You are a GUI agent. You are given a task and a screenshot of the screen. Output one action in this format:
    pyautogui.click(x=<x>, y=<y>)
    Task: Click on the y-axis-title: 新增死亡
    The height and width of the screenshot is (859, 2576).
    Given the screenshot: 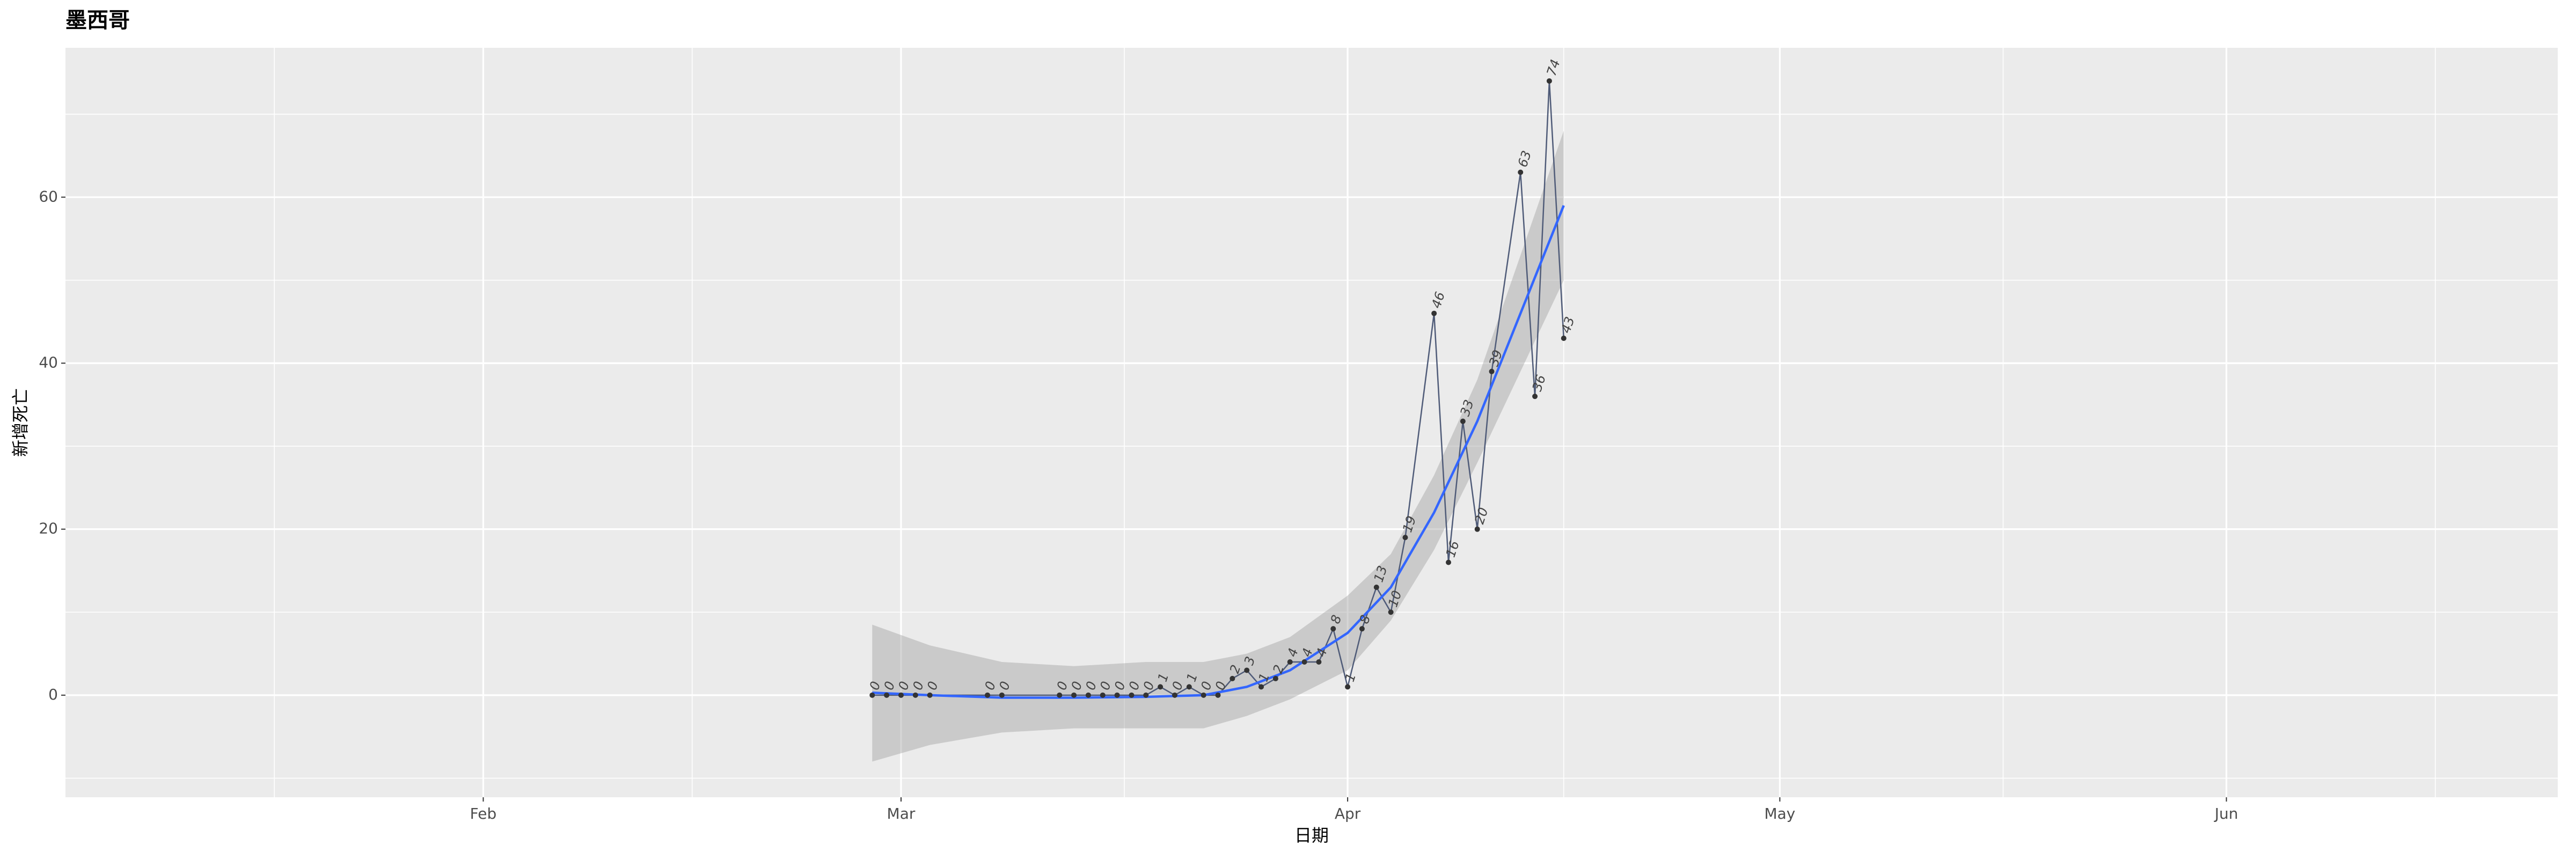 What is the action you would take?
    pyautogui.click(x=20, y=422)
    